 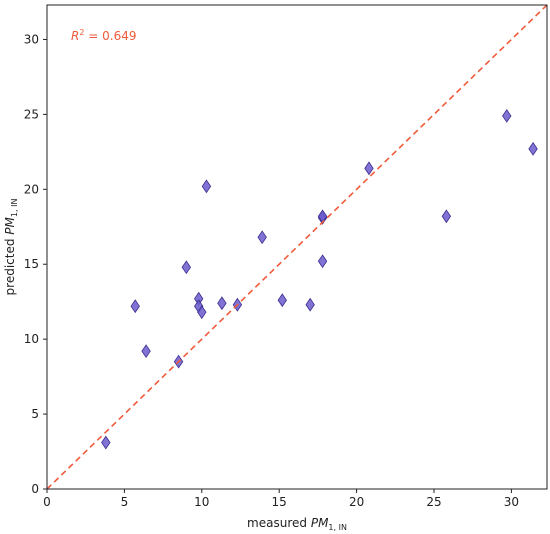 What do you see at coordinates (31, 39) in the screenshot?
I see `y-tick-label: 30` at bounding box center [31, 39].